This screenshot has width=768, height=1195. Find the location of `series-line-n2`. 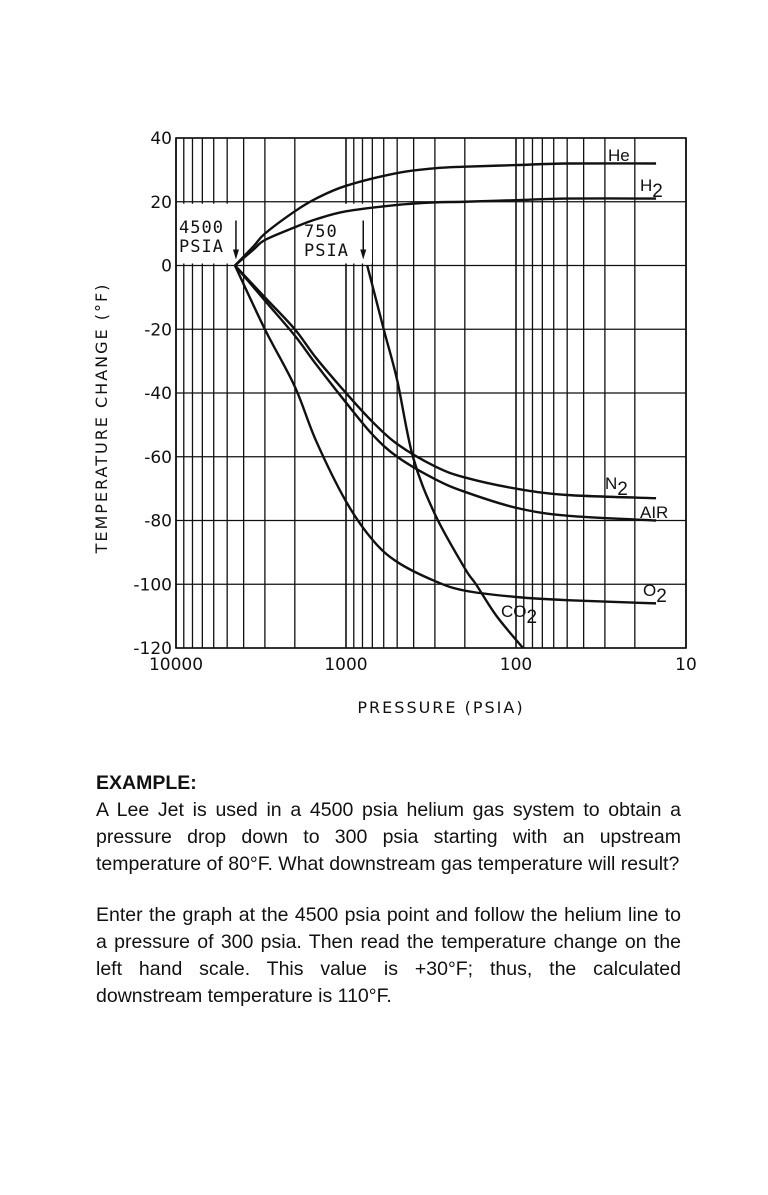

series-line-n2 is located at coordinates (445, 382).